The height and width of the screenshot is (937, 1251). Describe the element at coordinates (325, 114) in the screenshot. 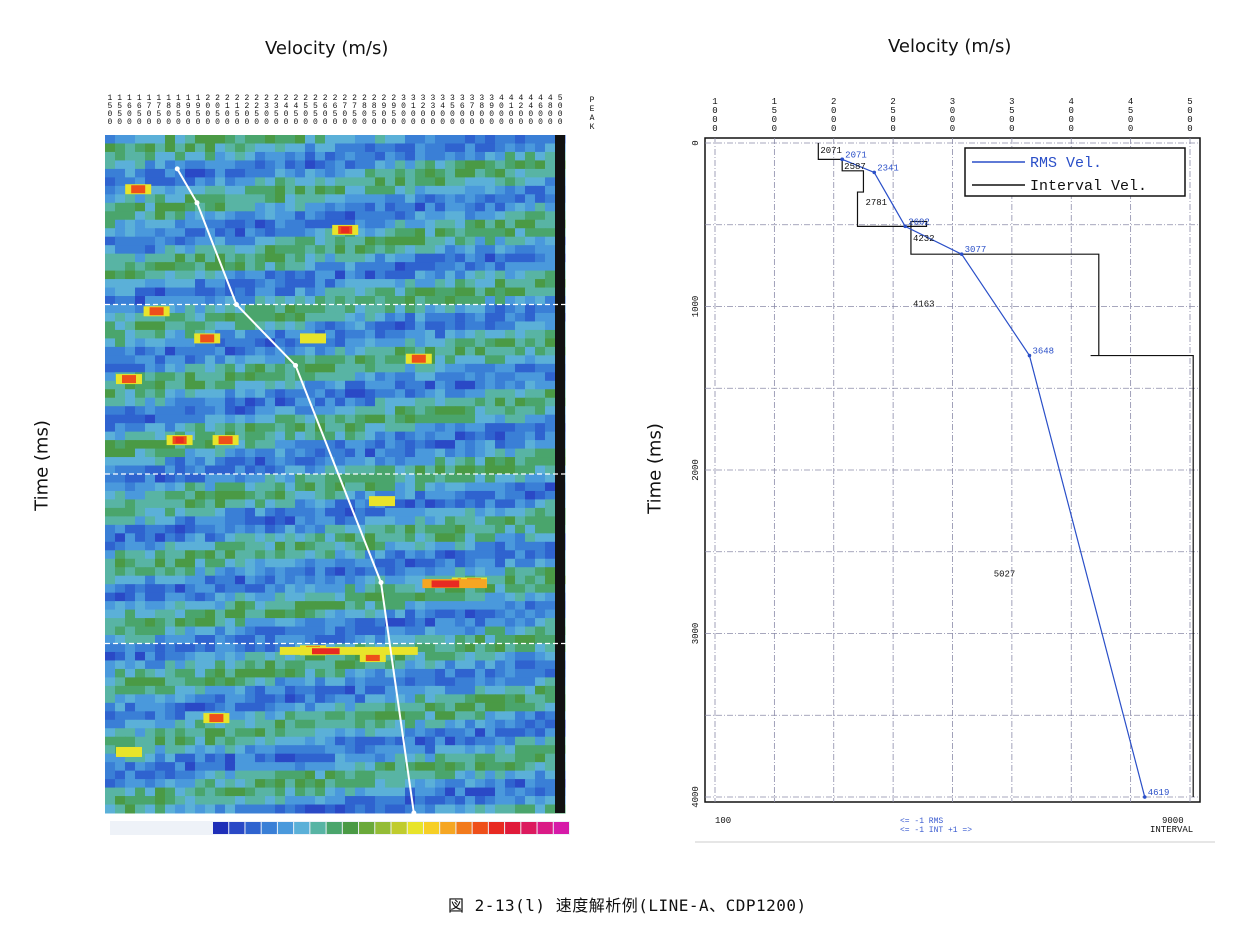

I see `x-tick-label: 0` at that location.